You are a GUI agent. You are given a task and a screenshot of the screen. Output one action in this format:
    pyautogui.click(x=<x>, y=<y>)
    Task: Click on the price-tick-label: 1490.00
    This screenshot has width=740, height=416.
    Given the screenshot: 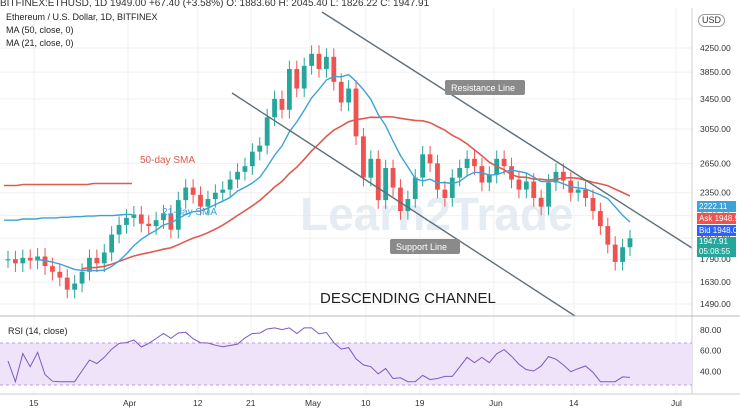 What is the action you would take?
    pyautogui.click(x=715, y=304)
    